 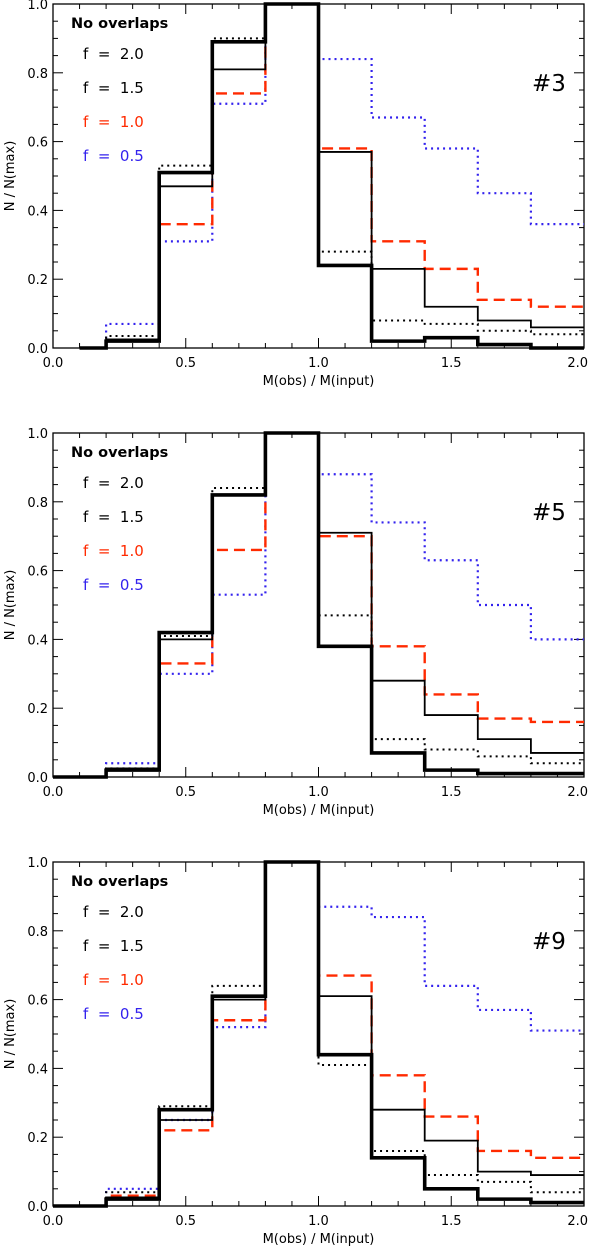 I want to click on panel-tag: #5, so click(x=549, y=513).